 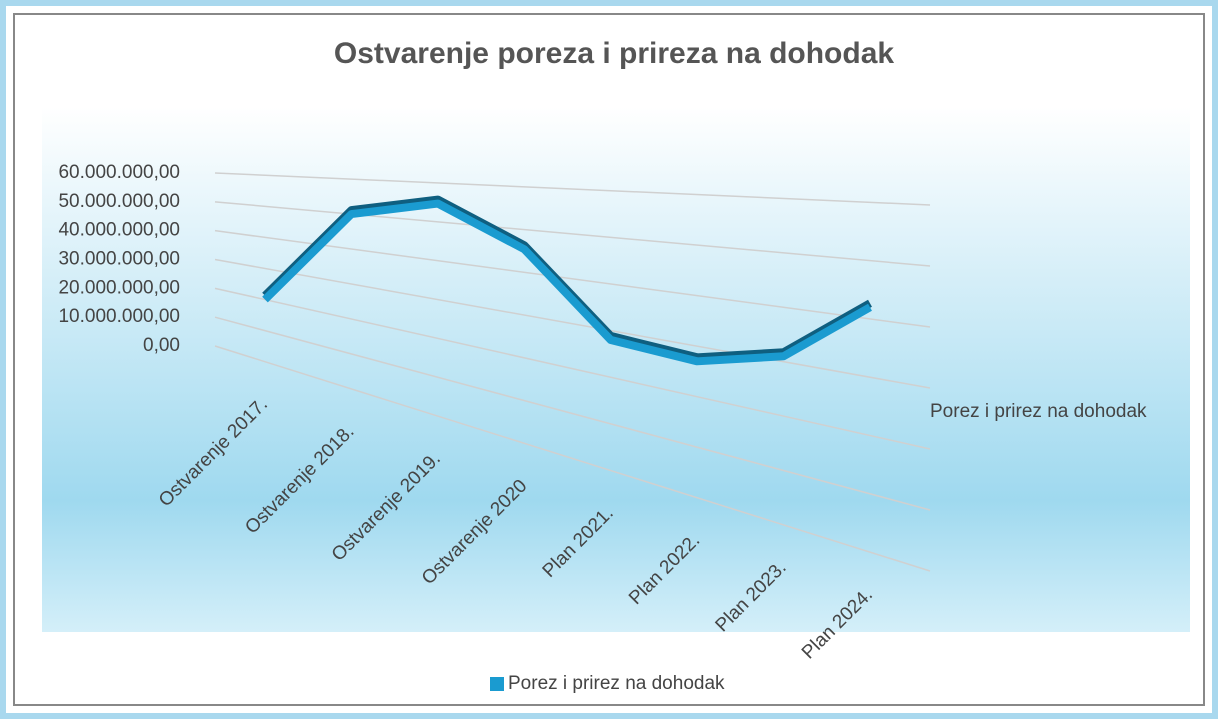 I want to click on depth-axis-label: Porez i prirez na dohodak, so click(x=1038, y=411).